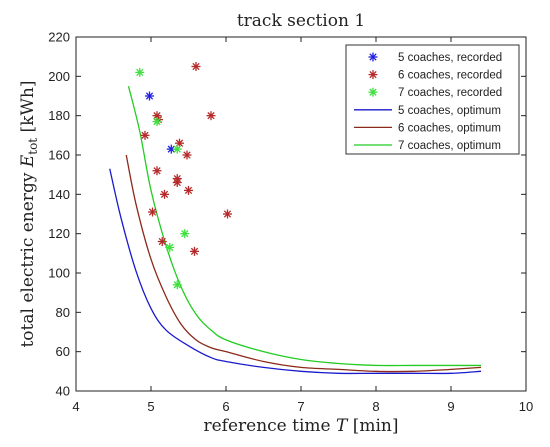 The height and width of the screenshot is (447, 550). What do you see at coordinates (150, 406) in the screenshot?
I see `x-tick-label: 5` at bounding box center [150, 406].